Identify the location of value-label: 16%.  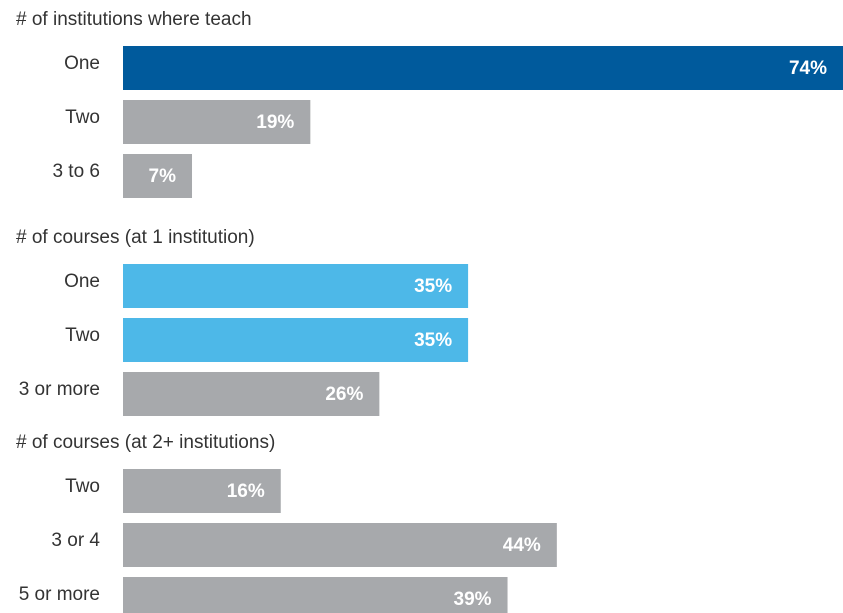
(246, 491).